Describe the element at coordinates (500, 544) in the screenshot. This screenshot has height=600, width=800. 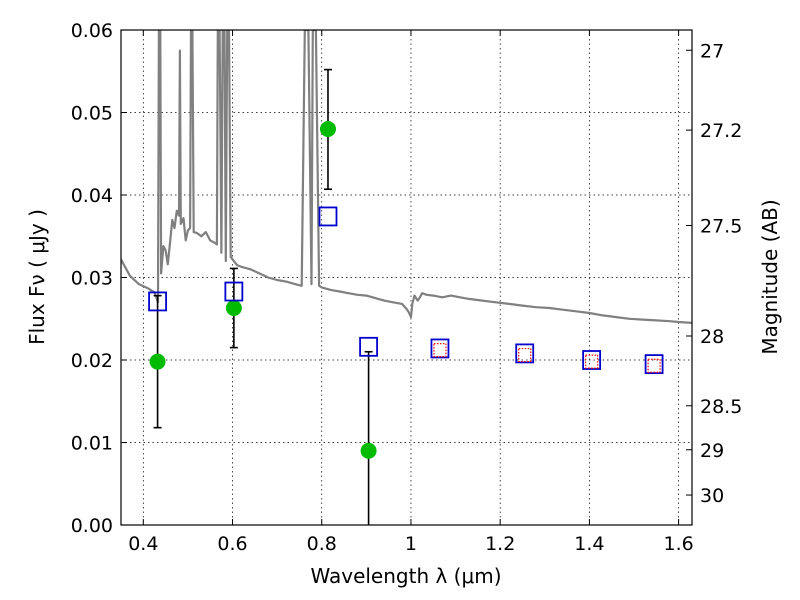
I see `x-tick-label: 1.2` at that location.